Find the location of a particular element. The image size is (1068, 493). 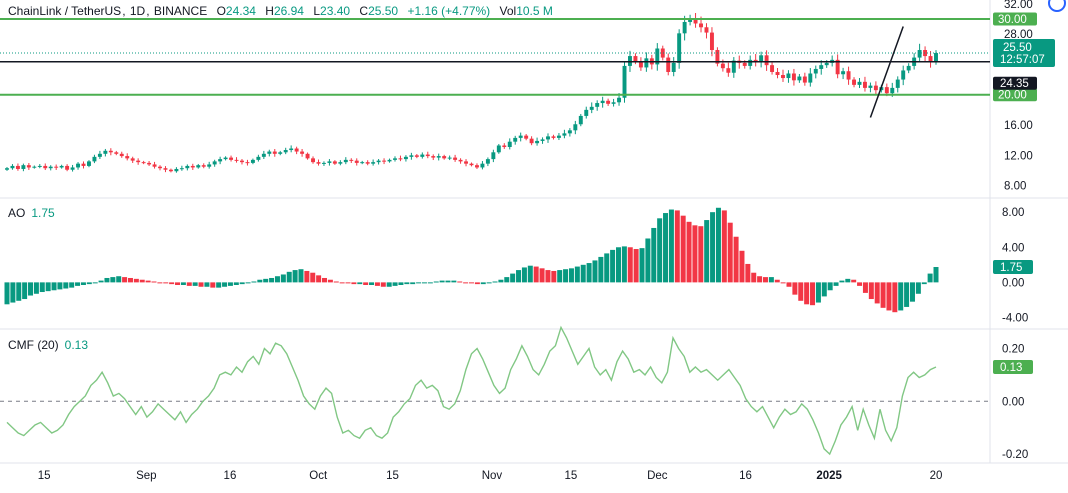

symbol-name: ChainLink / TetherUS is located at coordinates (65, 11).